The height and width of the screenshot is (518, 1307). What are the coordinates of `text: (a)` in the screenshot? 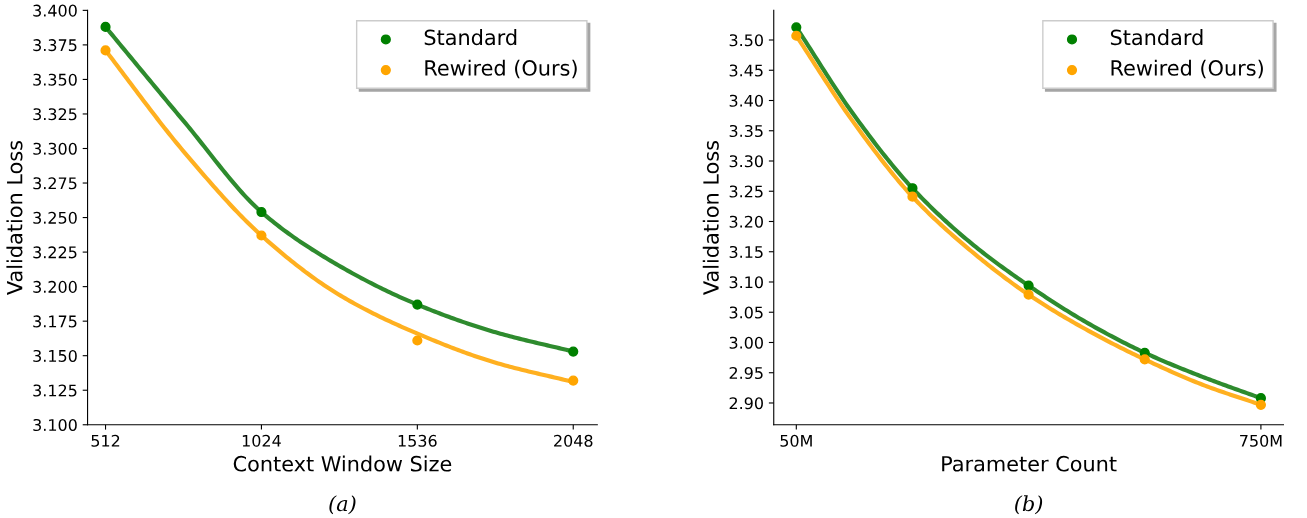 It's located at (342, 505).